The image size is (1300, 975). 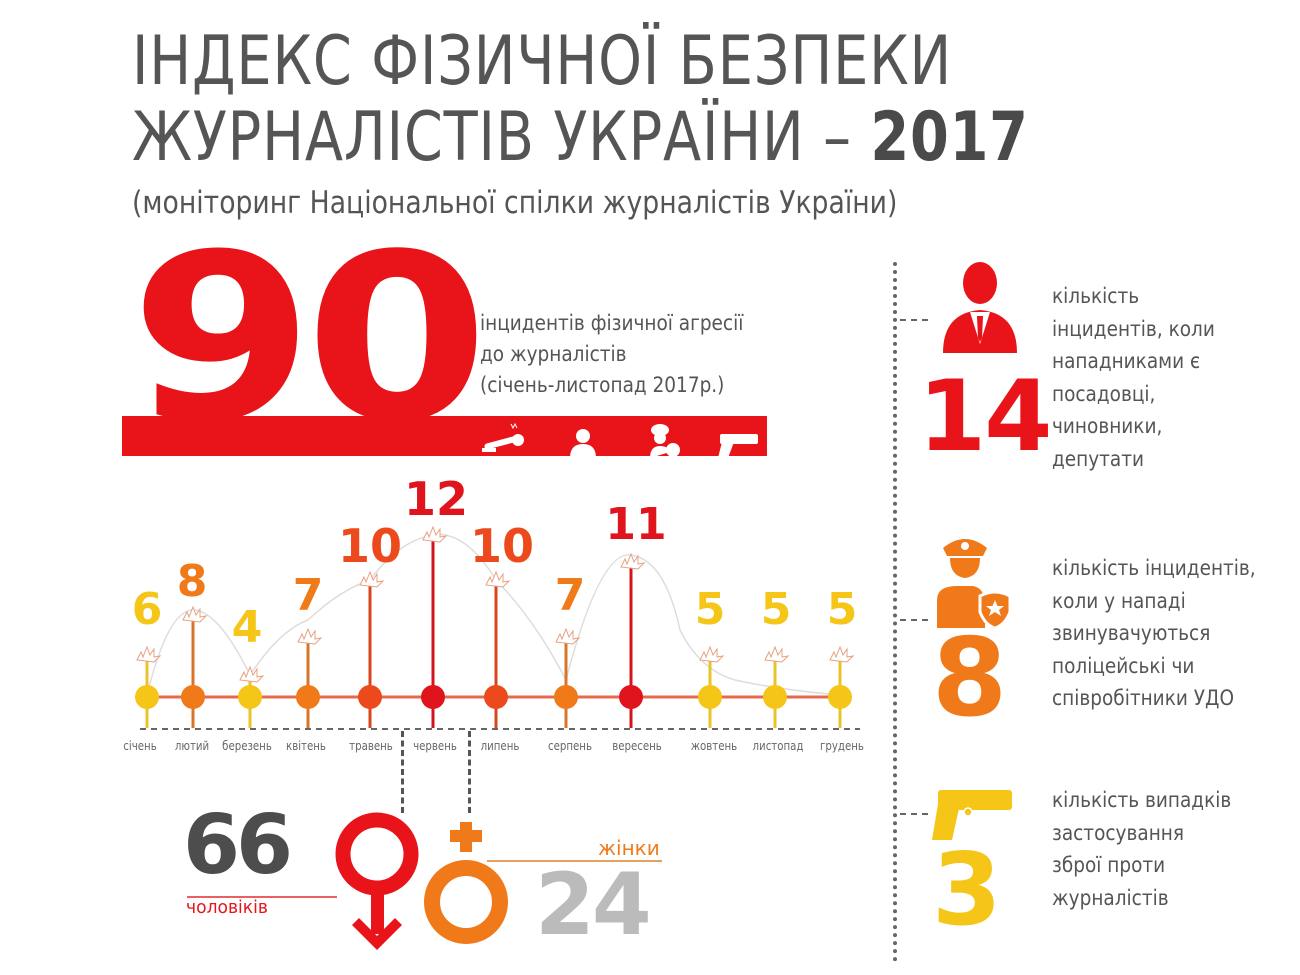 What do you see at coordinates (842, 746) in the screenshot?
I see `month-label-dec: грудень` at bounding box center [842, 746].